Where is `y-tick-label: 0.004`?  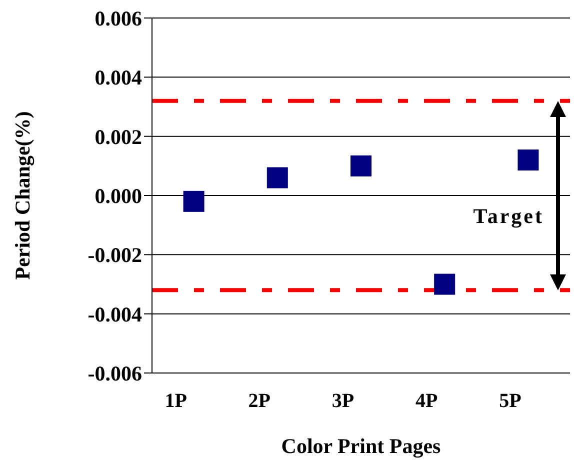 y-tick-label: 0.004 is located at coordinates (118, 78).